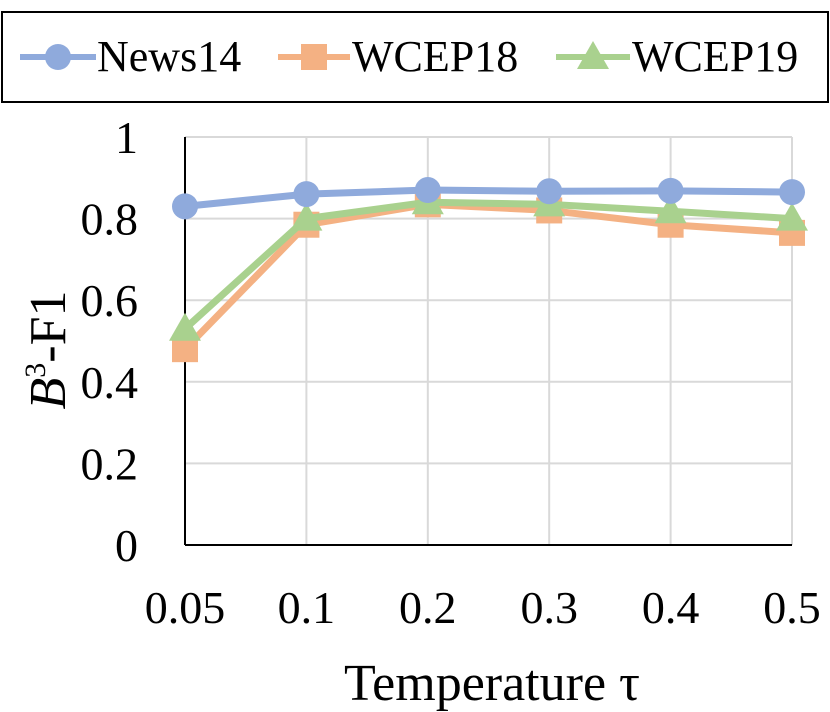 The height and width of the screenshot is (712, 830). What do you see at coordinates (126, 545) in the screenshot?
I see `y-tick-label-0: 0` at bounding box center [126, 545].